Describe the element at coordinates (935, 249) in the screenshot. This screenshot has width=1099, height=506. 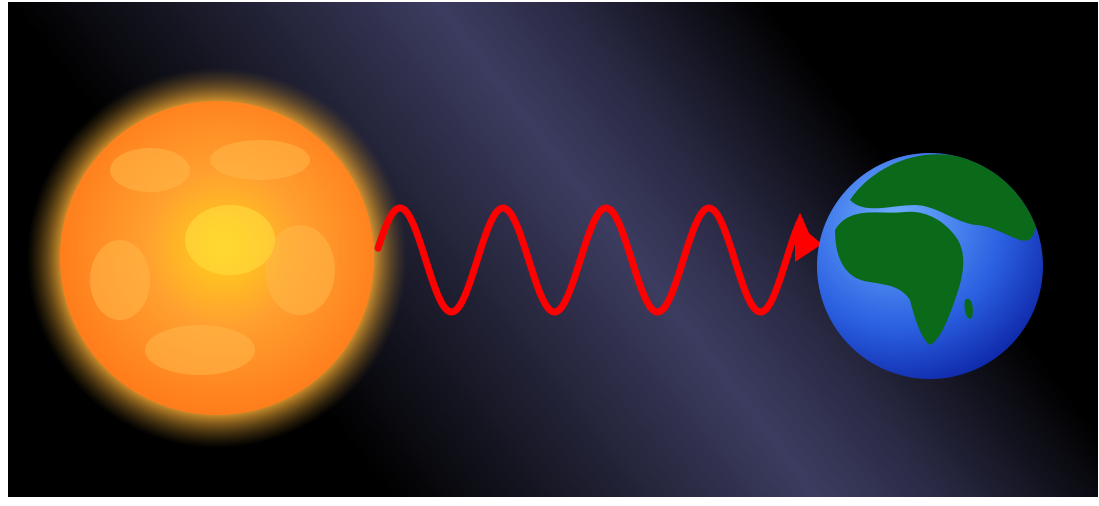
I see `continents` at that location.